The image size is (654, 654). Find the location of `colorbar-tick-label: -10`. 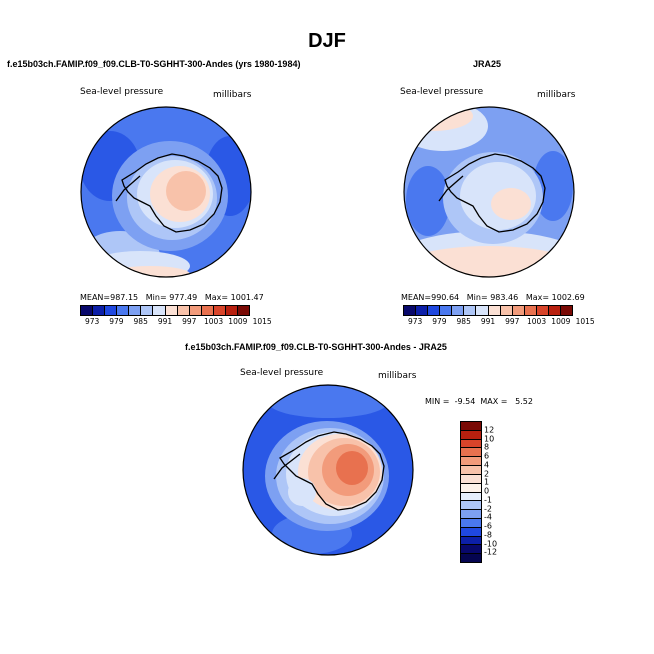

colorbar-tick-label: -10 is located at coordinates (491, 543).